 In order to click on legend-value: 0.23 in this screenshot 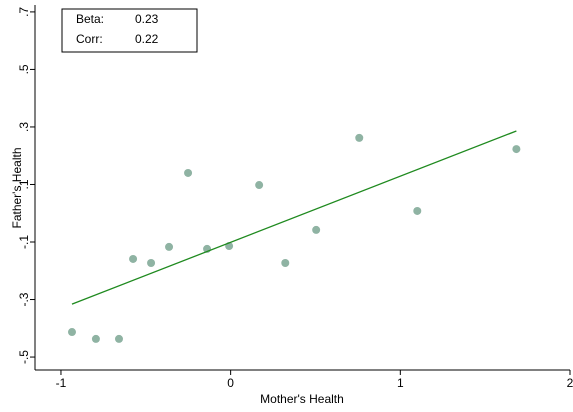, I will do `click(147, 19)`.